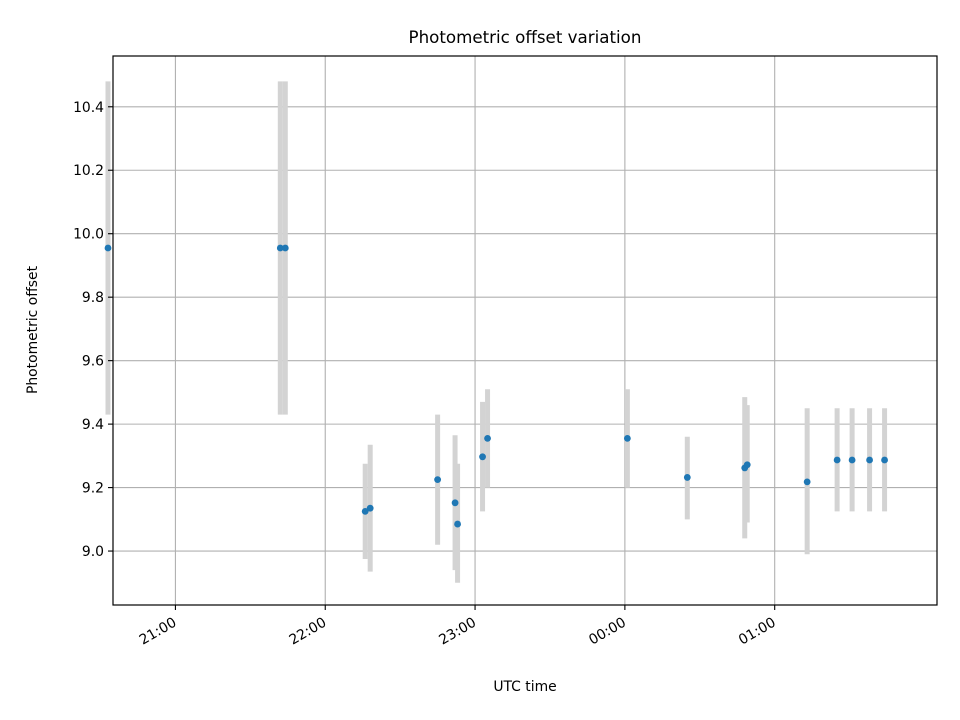  What do you see at coordinates (88, 171) in the screenshot?
I see `y-tick-label: 10.2` at bounding box center [88, 171].